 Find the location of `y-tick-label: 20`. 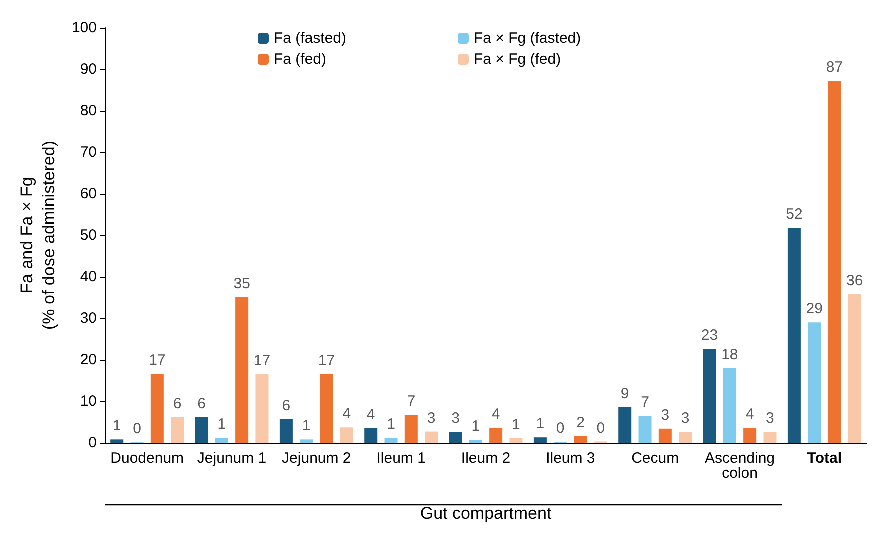

y-tick-label: 20 is located at coordinates (88, 360).